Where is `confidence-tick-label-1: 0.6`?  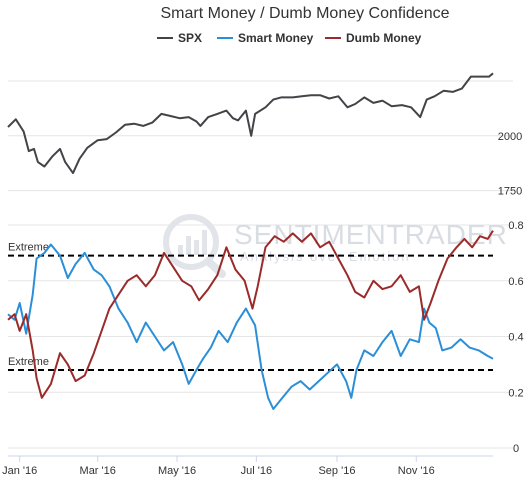
confidence-tick-label-1: 0.6 is located at coordinates (515, 282).